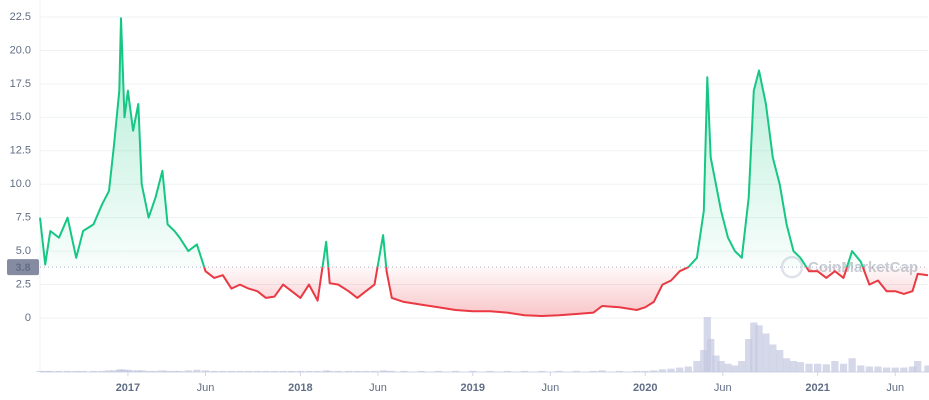 This screenshot has width=929, height=400. I want to click on y-tick-label: 20.0, so click(20, 50).